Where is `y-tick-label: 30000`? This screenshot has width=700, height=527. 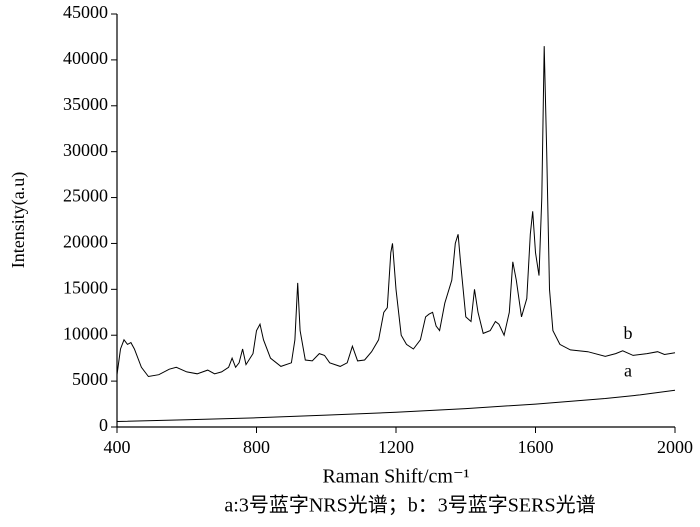
y-tick-label: 30000 is located at coordinates (85, 150).